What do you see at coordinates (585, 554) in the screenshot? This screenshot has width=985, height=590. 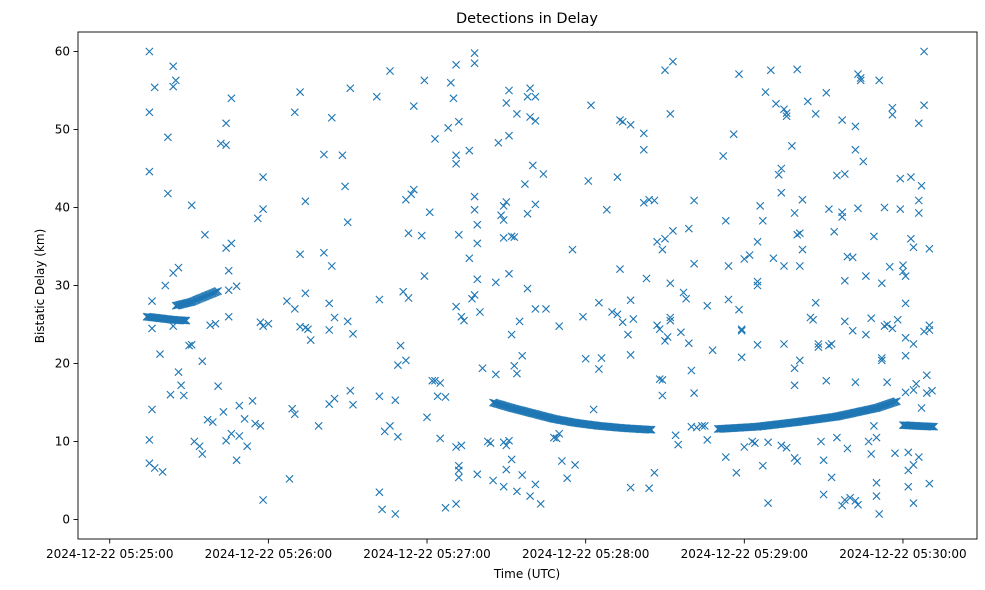 I see `x-tick-label: 2024-12-22 05:28:00` at bounding box center [585, 554].